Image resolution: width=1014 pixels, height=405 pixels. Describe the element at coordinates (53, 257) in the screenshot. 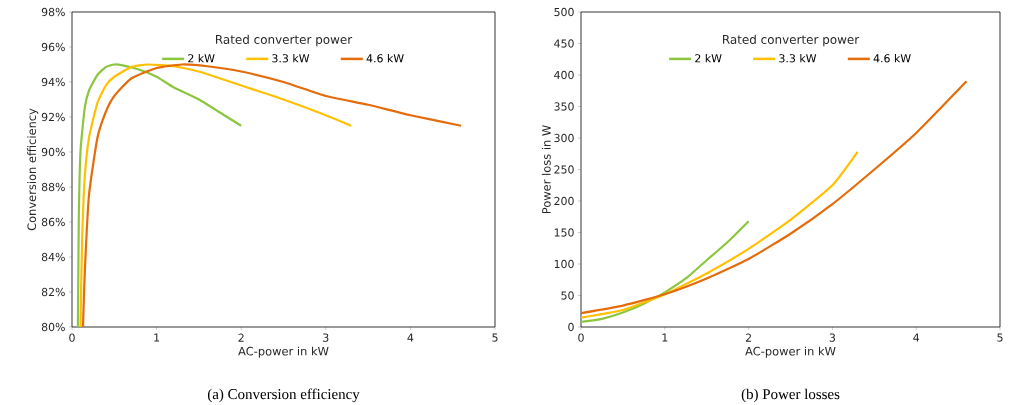

I see `y-tick-label: 84%` at that location.